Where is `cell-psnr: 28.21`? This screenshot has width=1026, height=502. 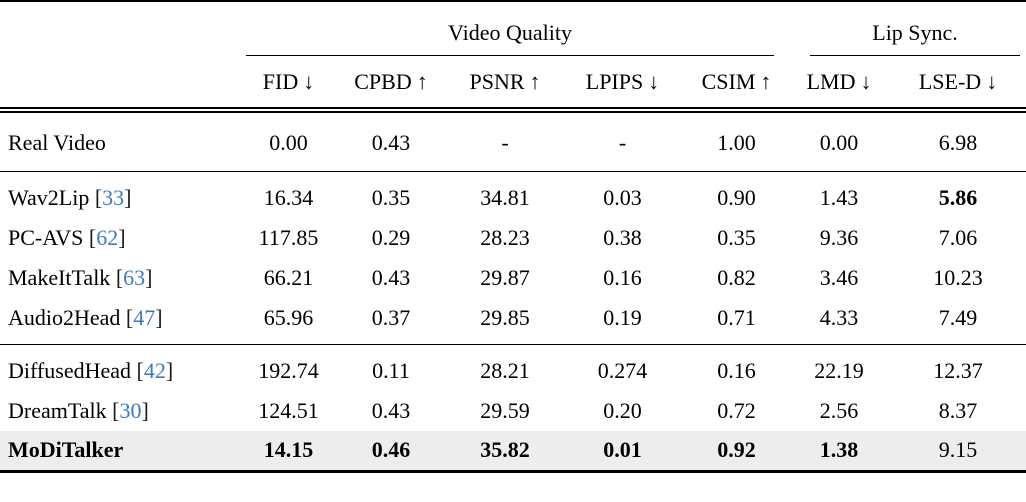
cell-psnr: 28.21 is located at coordinates (505, 370).